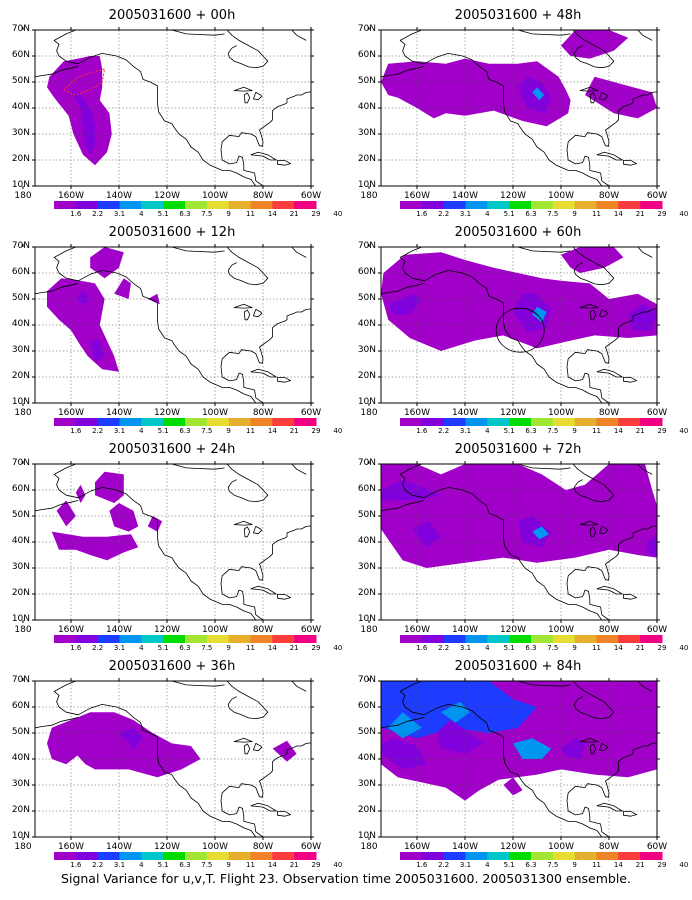 Image resolution: width=692 pixels, height=900 pixels. What do you see at coordinates (531, 214) in the screenshot?
I see `colorbar-label: 6.3` at bounding box center [531, 214].